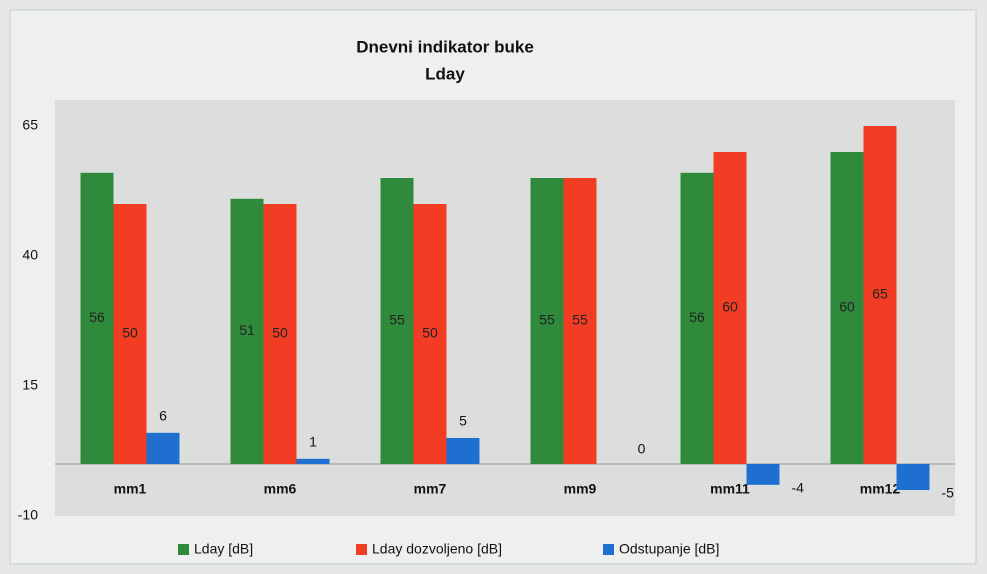 This screenshot has width=987, height=574. Describe the element at coordinates (30, 385) in the screenshot. I see `y-tick-label: 15` at that location.